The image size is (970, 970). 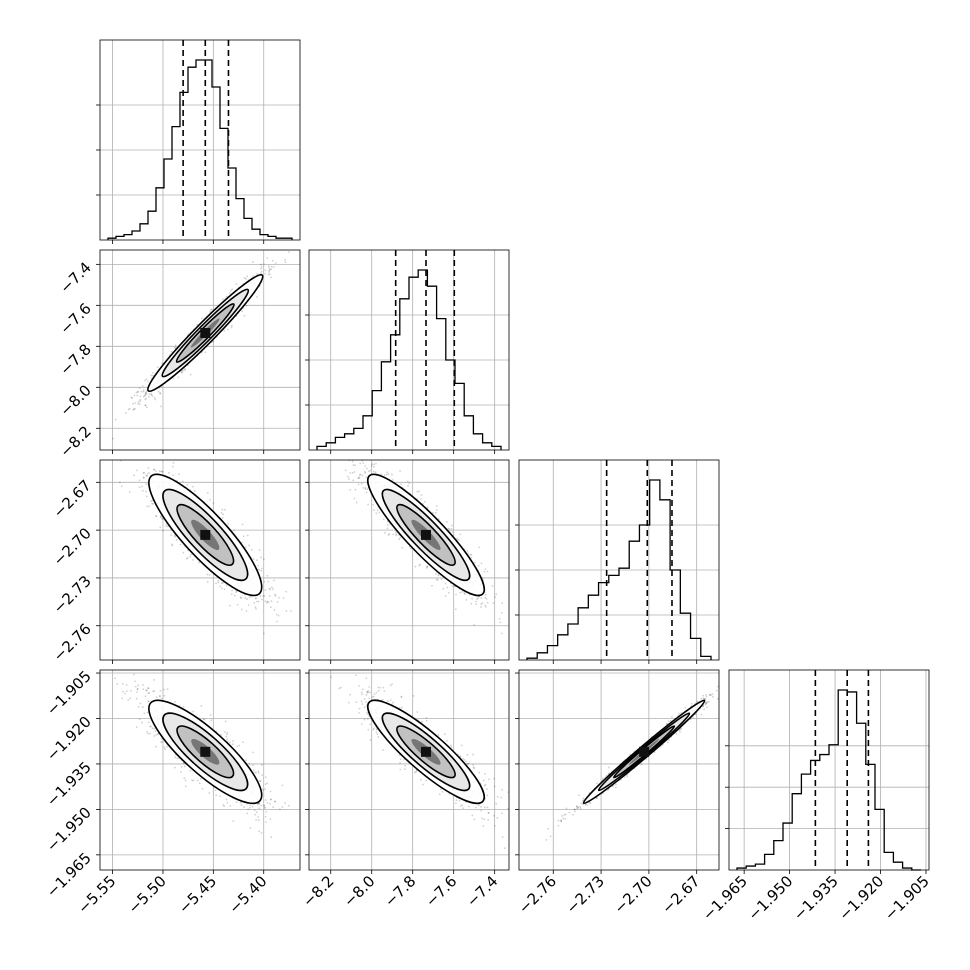 What do you see at coordinates (75, 277) in the screenshot?
I see `y-tick-label: −7.4` at bounding box center [75, 277].